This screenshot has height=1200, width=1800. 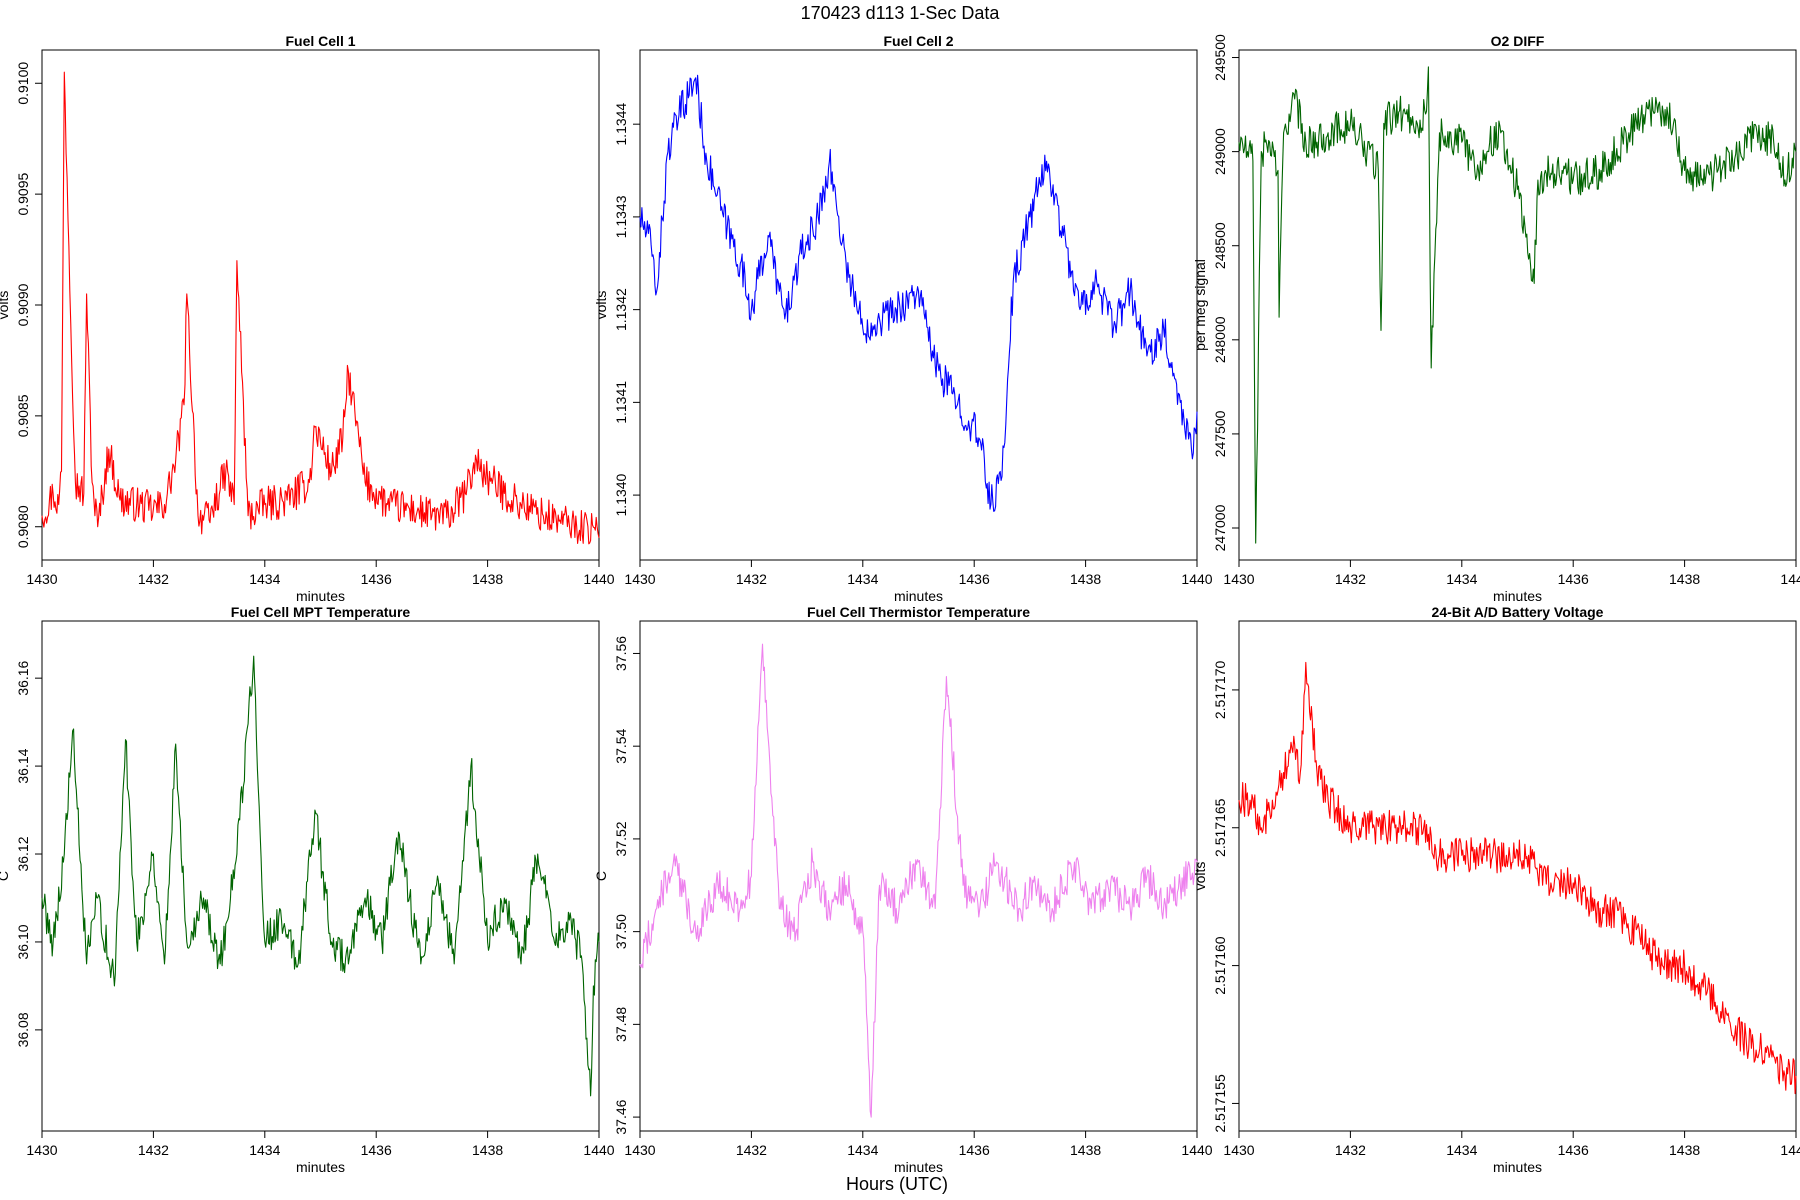 I want to click on y-tick-label: 36.08, so click(x=23, y=1029).